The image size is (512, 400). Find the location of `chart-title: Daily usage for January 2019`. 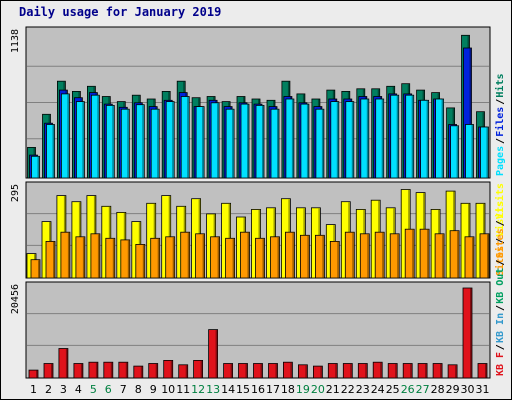

chart-title: Daily usage for January 2019 is located at coordinates (120, 12).